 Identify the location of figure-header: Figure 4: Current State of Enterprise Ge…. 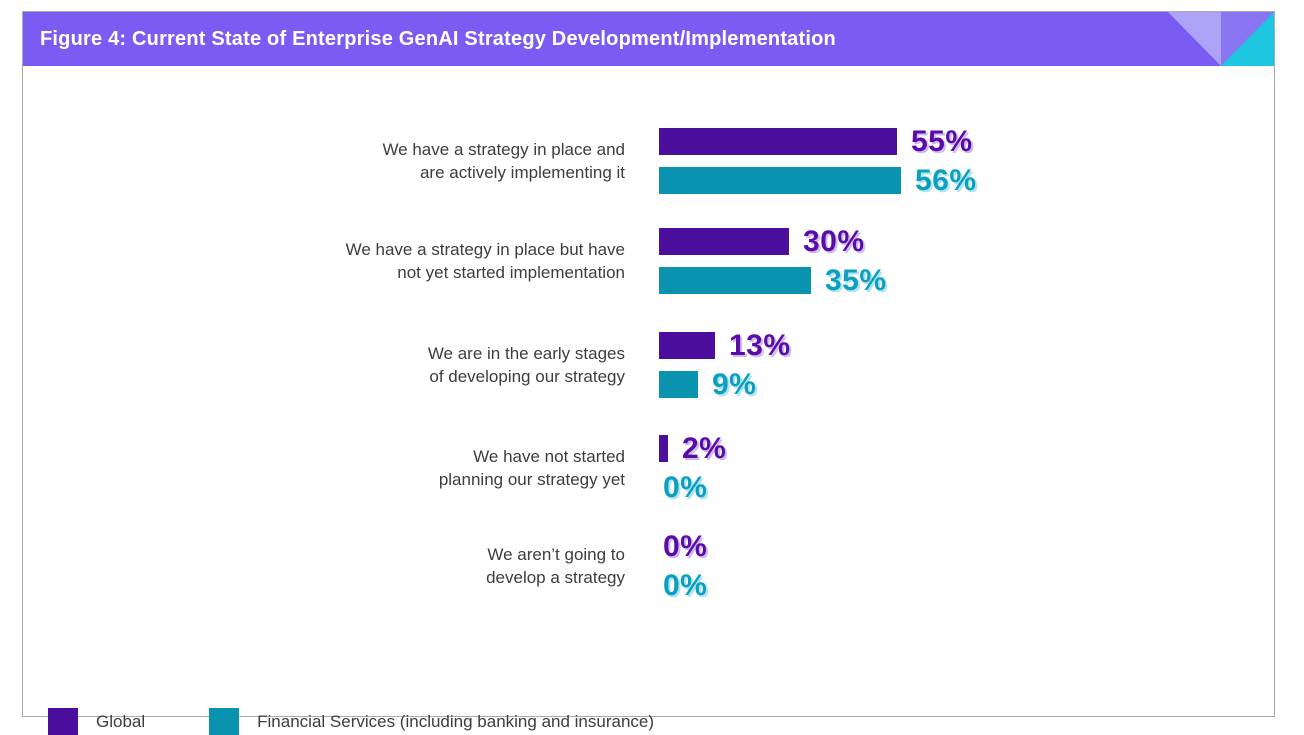
(648, 39).